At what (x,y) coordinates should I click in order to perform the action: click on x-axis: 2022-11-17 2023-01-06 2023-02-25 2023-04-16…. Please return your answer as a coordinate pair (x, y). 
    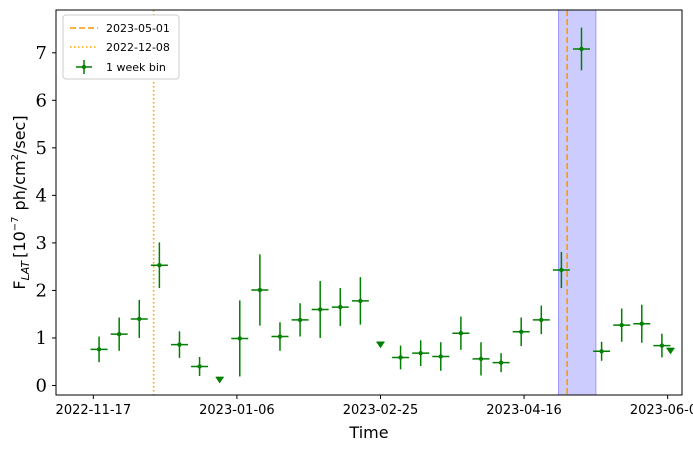
    Looking at the image, I should click on (374, 406).